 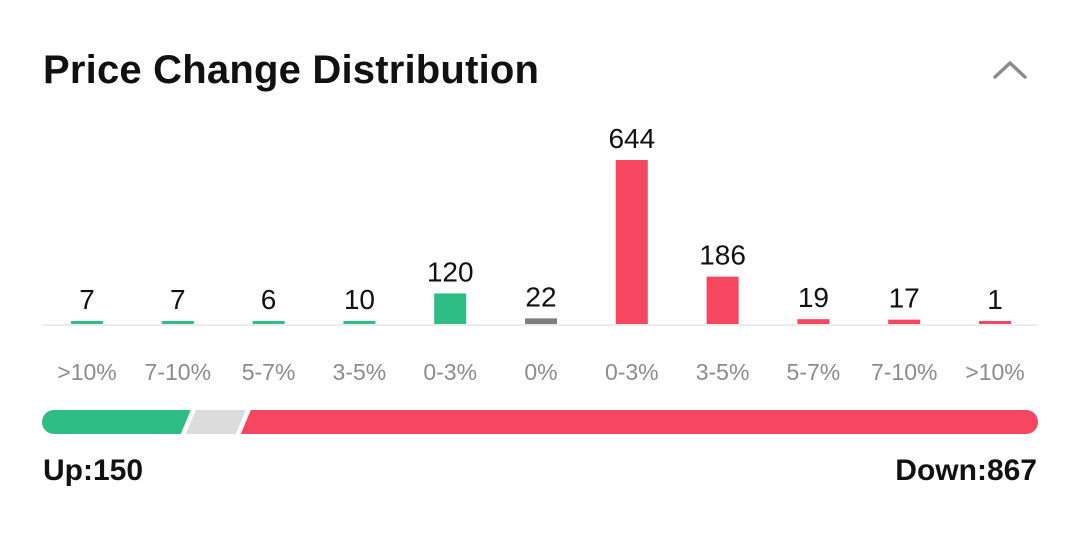 What do you see at coordinates (904, 298) in the screenshot?
I see `value-label: 17` at bounding box center [904, 298].